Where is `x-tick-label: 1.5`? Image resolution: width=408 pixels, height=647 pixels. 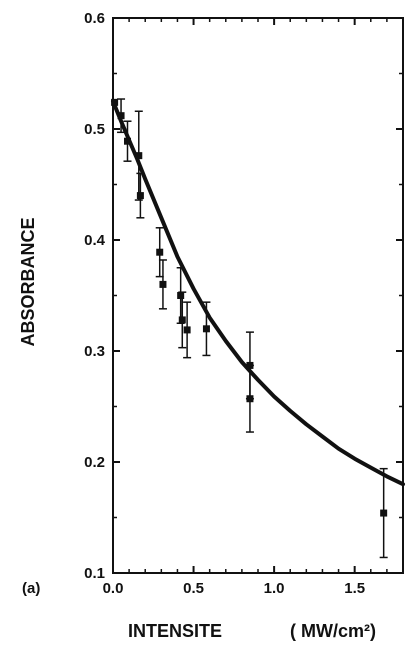 x-tick-label: 1.5 is located at coordinates (354, 588).